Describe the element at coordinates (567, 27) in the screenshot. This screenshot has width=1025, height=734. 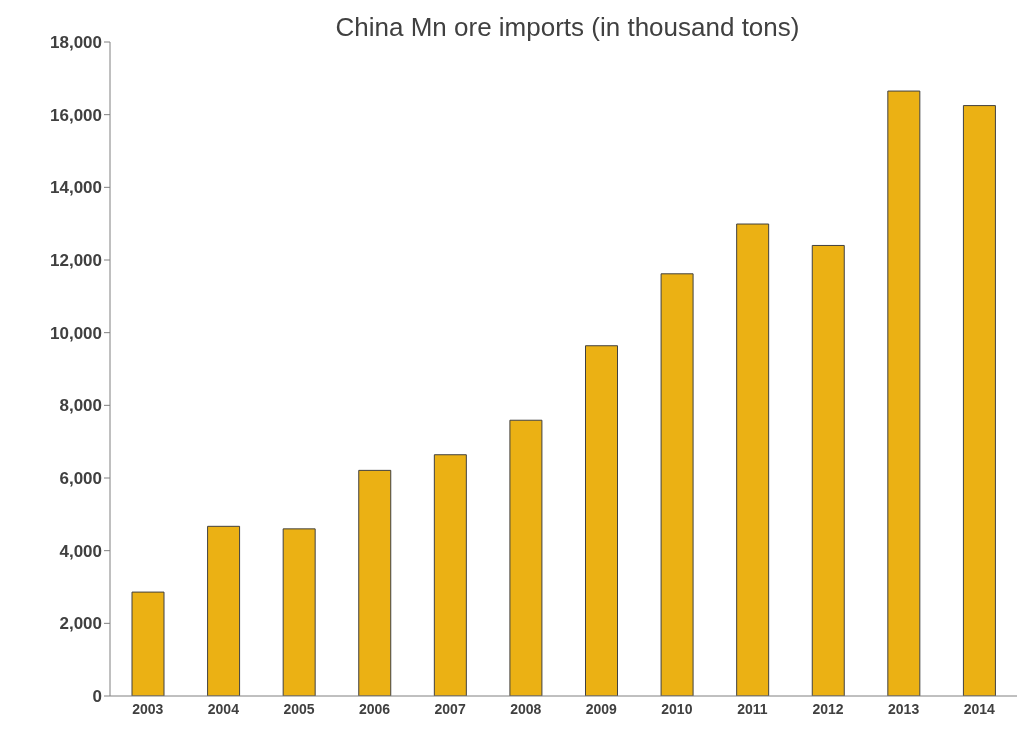
I see `chart-title: China Mn ore imports (in thousand tons)` at that location.